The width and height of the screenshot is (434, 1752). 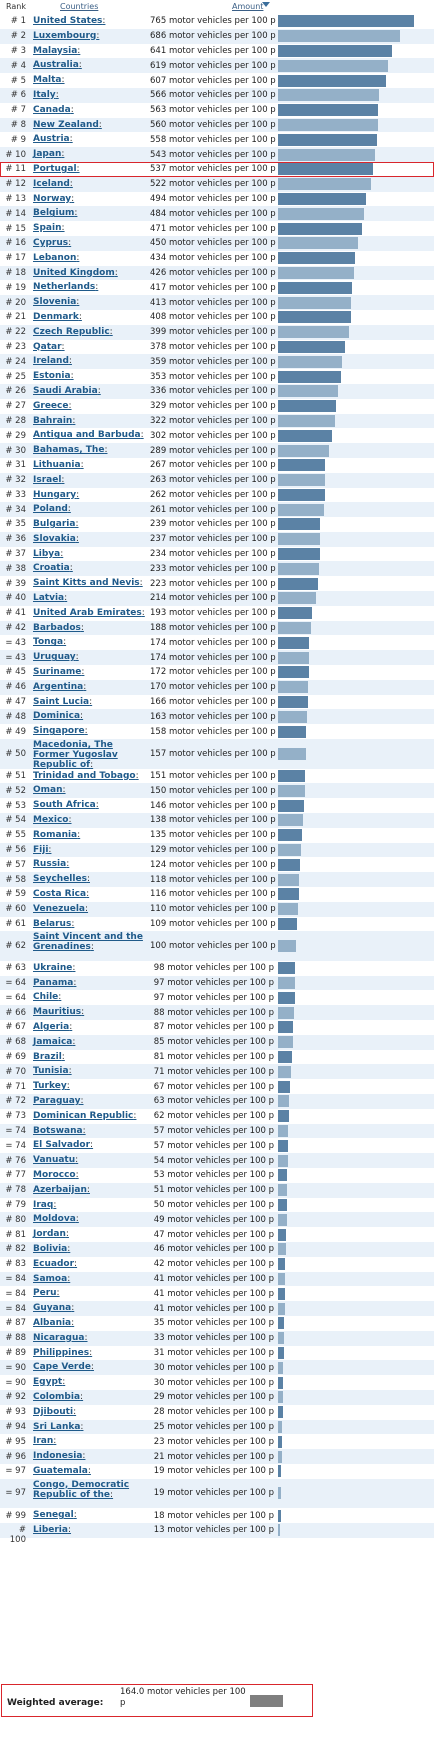 I want to click on country-name: Philippines, so click(x=61, y=1352).